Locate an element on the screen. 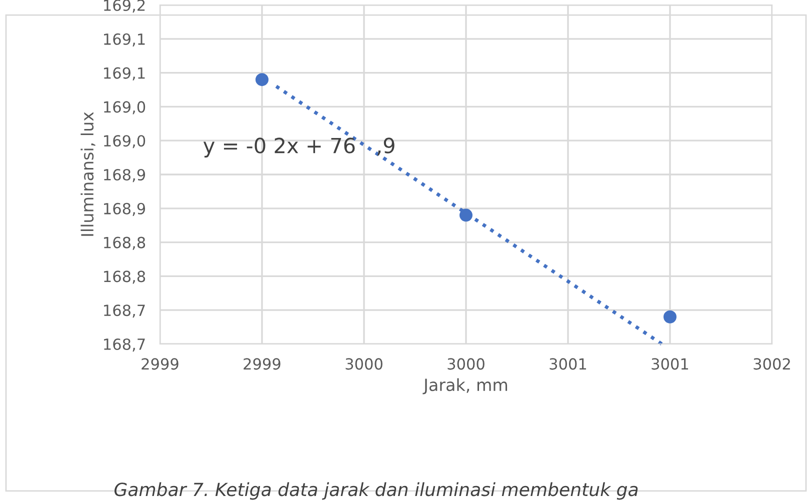 The height and width of the screenshot is (501, 812). x-tick-label: 3002 is located at coordinates (772, 364).